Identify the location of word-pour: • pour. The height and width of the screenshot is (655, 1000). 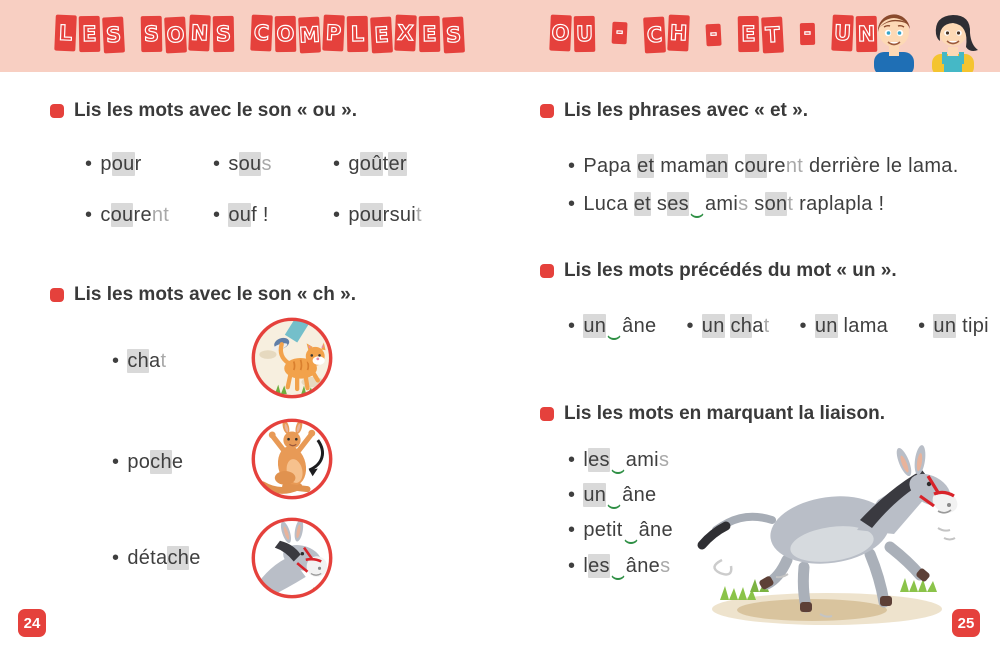
(149, 164).